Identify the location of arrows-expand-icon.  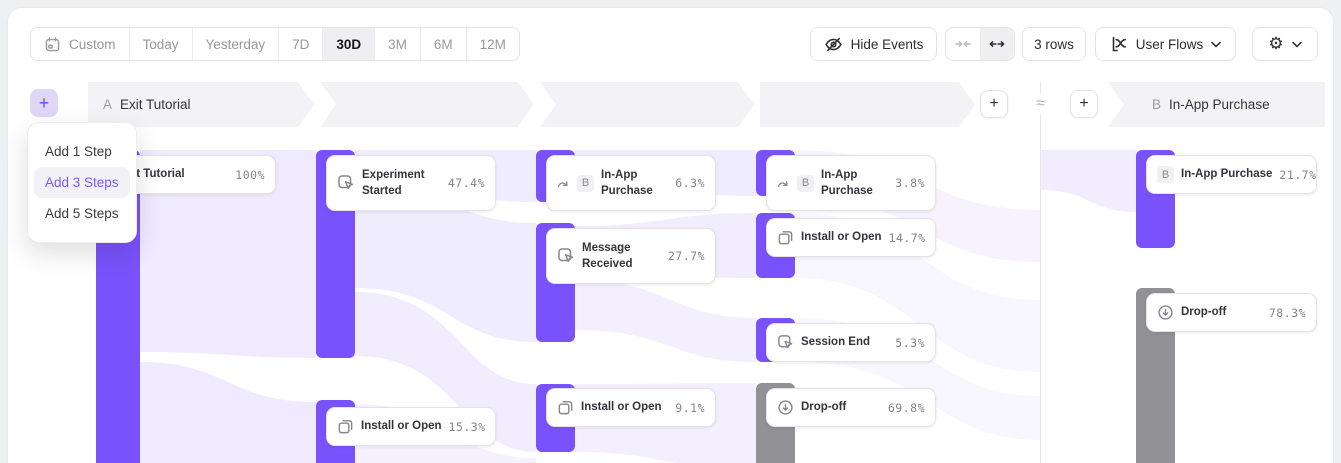
(997, 44).